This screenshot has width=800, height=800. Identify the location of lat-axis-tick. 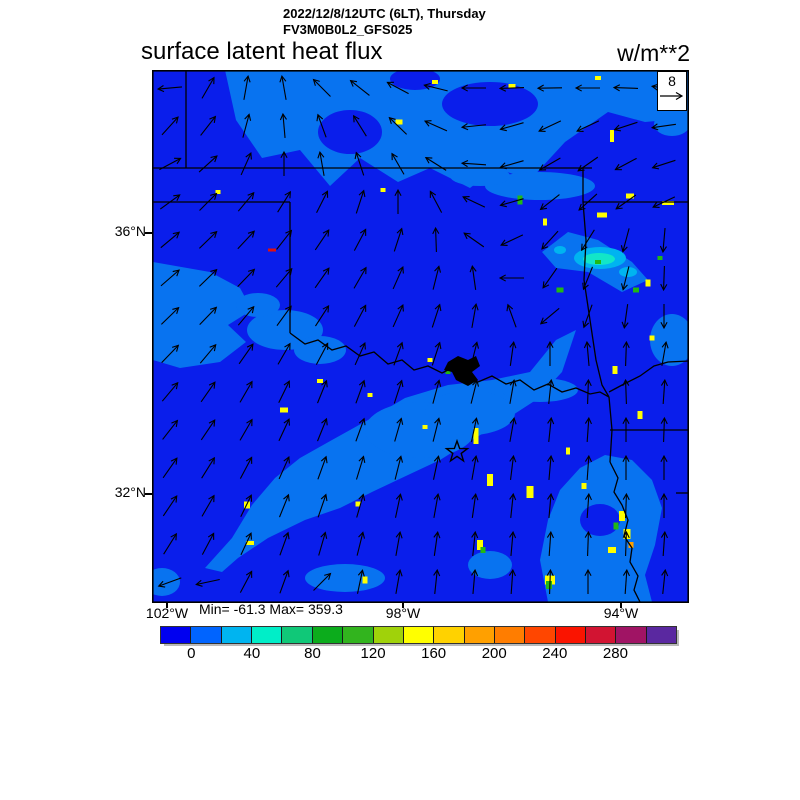
(149, 233).